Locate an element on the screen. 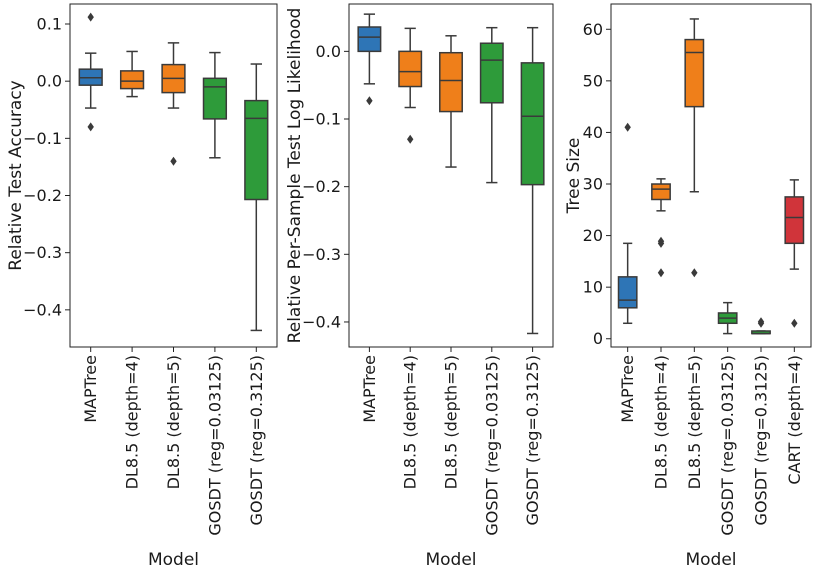 The height and width of the screenshot is (567, 817). y-tick-label: 60 is located at coordinates (593, 29).